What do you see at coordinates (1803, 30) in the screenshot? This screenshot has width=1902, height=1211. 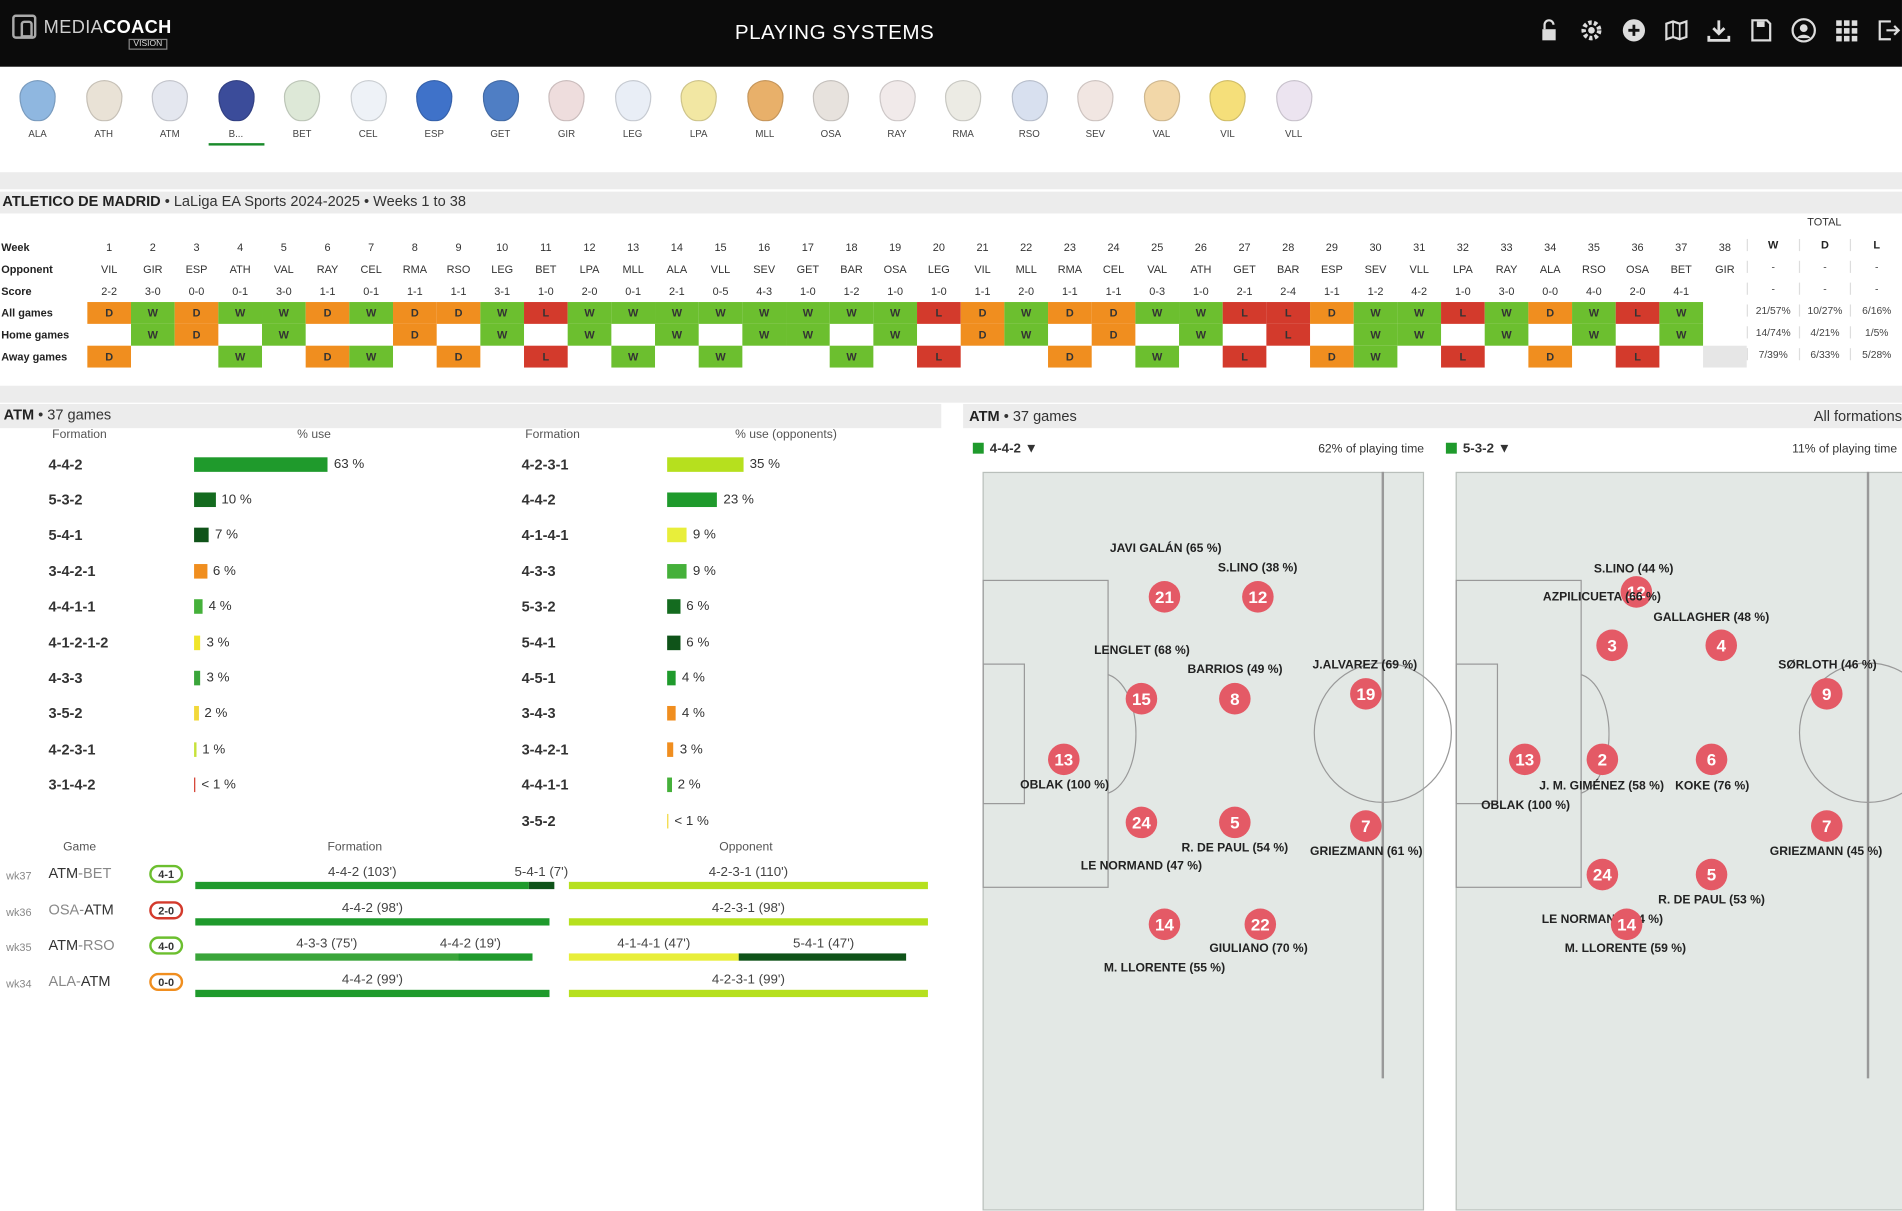 I see `user-icon` at bounding box center [1803, 30].